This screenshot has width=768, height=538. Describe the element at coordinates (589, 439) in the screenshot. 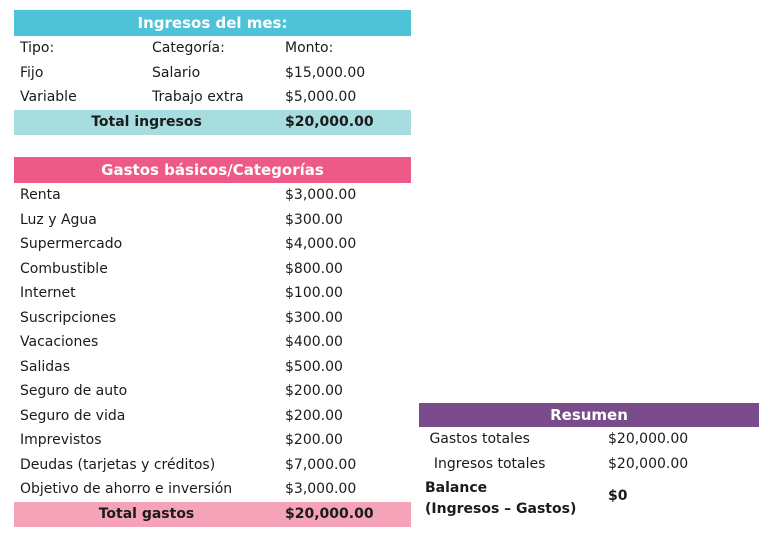

I see `resumen-row: Gastos totales $20,000.00` at that location.